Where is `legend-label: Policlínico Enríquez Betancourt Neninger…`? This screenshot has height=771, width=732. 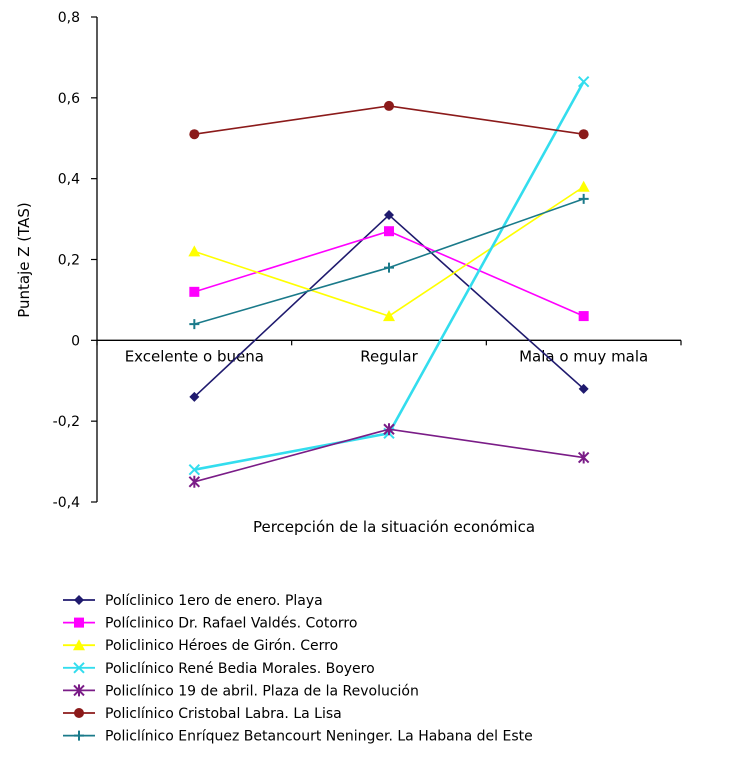 legend-label: Policlínico Enríquez Betancourt Neninger… is located at coordinates (319, 737).